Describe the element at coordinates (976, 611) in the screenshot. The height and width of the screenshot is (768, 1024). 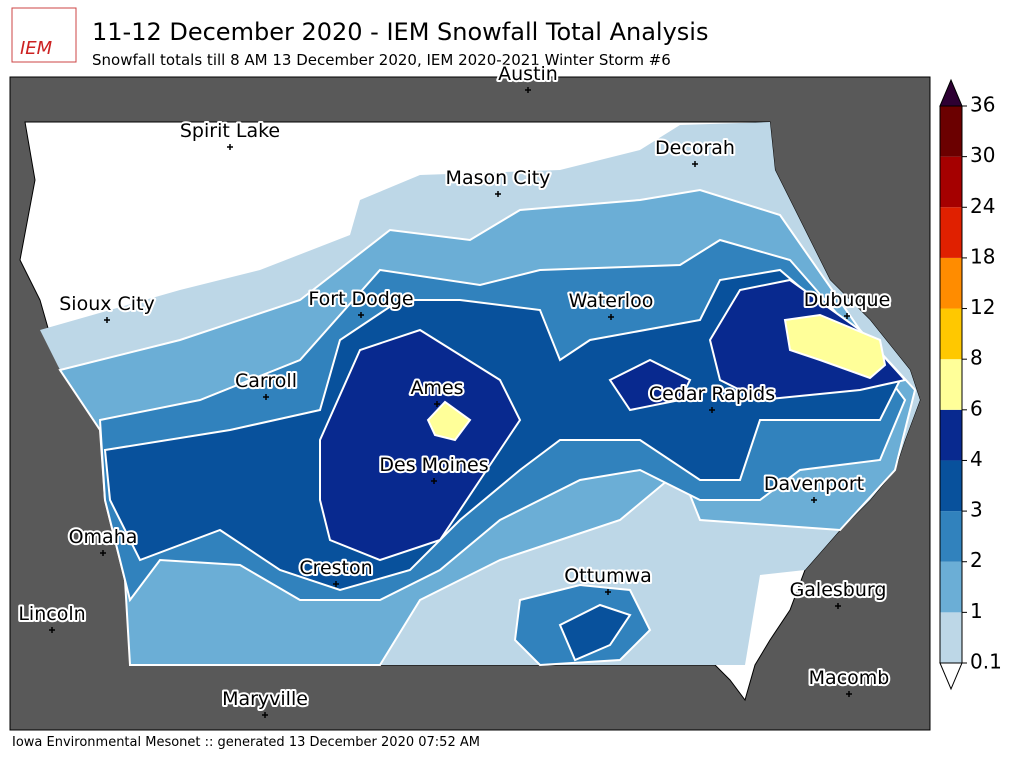
I see `tick-label: 1` at that location.